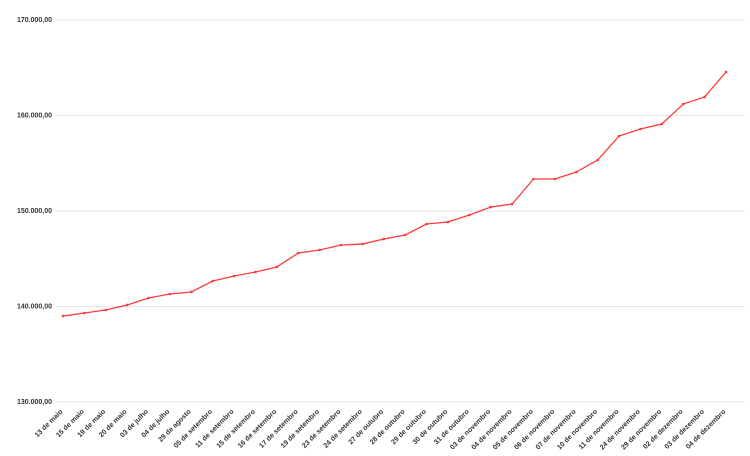 Image resolution: width=750 pixels, height=456 pixels. I want to click on x-tick-label: 29 de novembro, so click(641, 429).